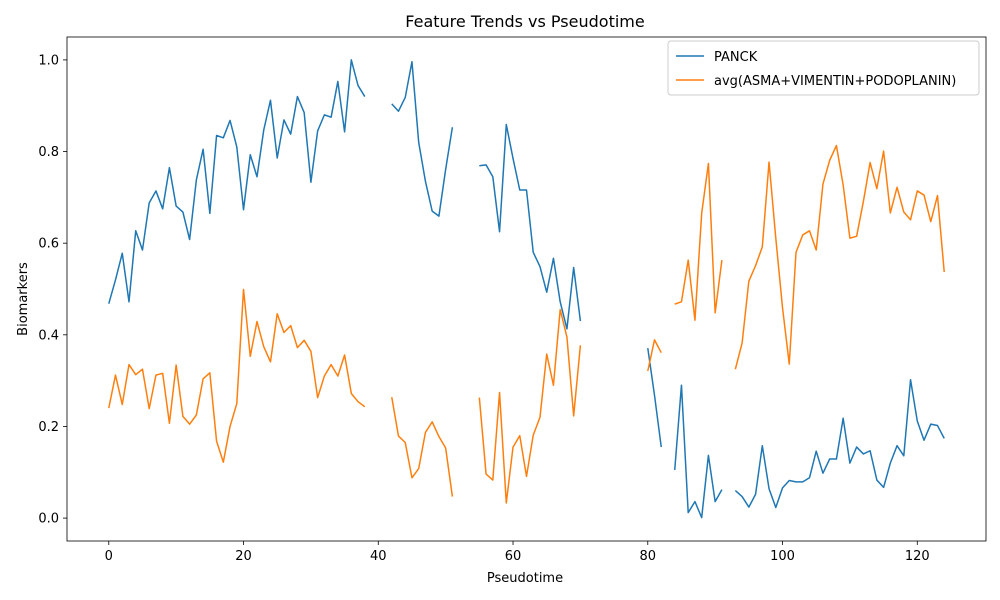 The image size is (1000, 600). I want to click on y-tick-label: 0.8, so click(48, 152).